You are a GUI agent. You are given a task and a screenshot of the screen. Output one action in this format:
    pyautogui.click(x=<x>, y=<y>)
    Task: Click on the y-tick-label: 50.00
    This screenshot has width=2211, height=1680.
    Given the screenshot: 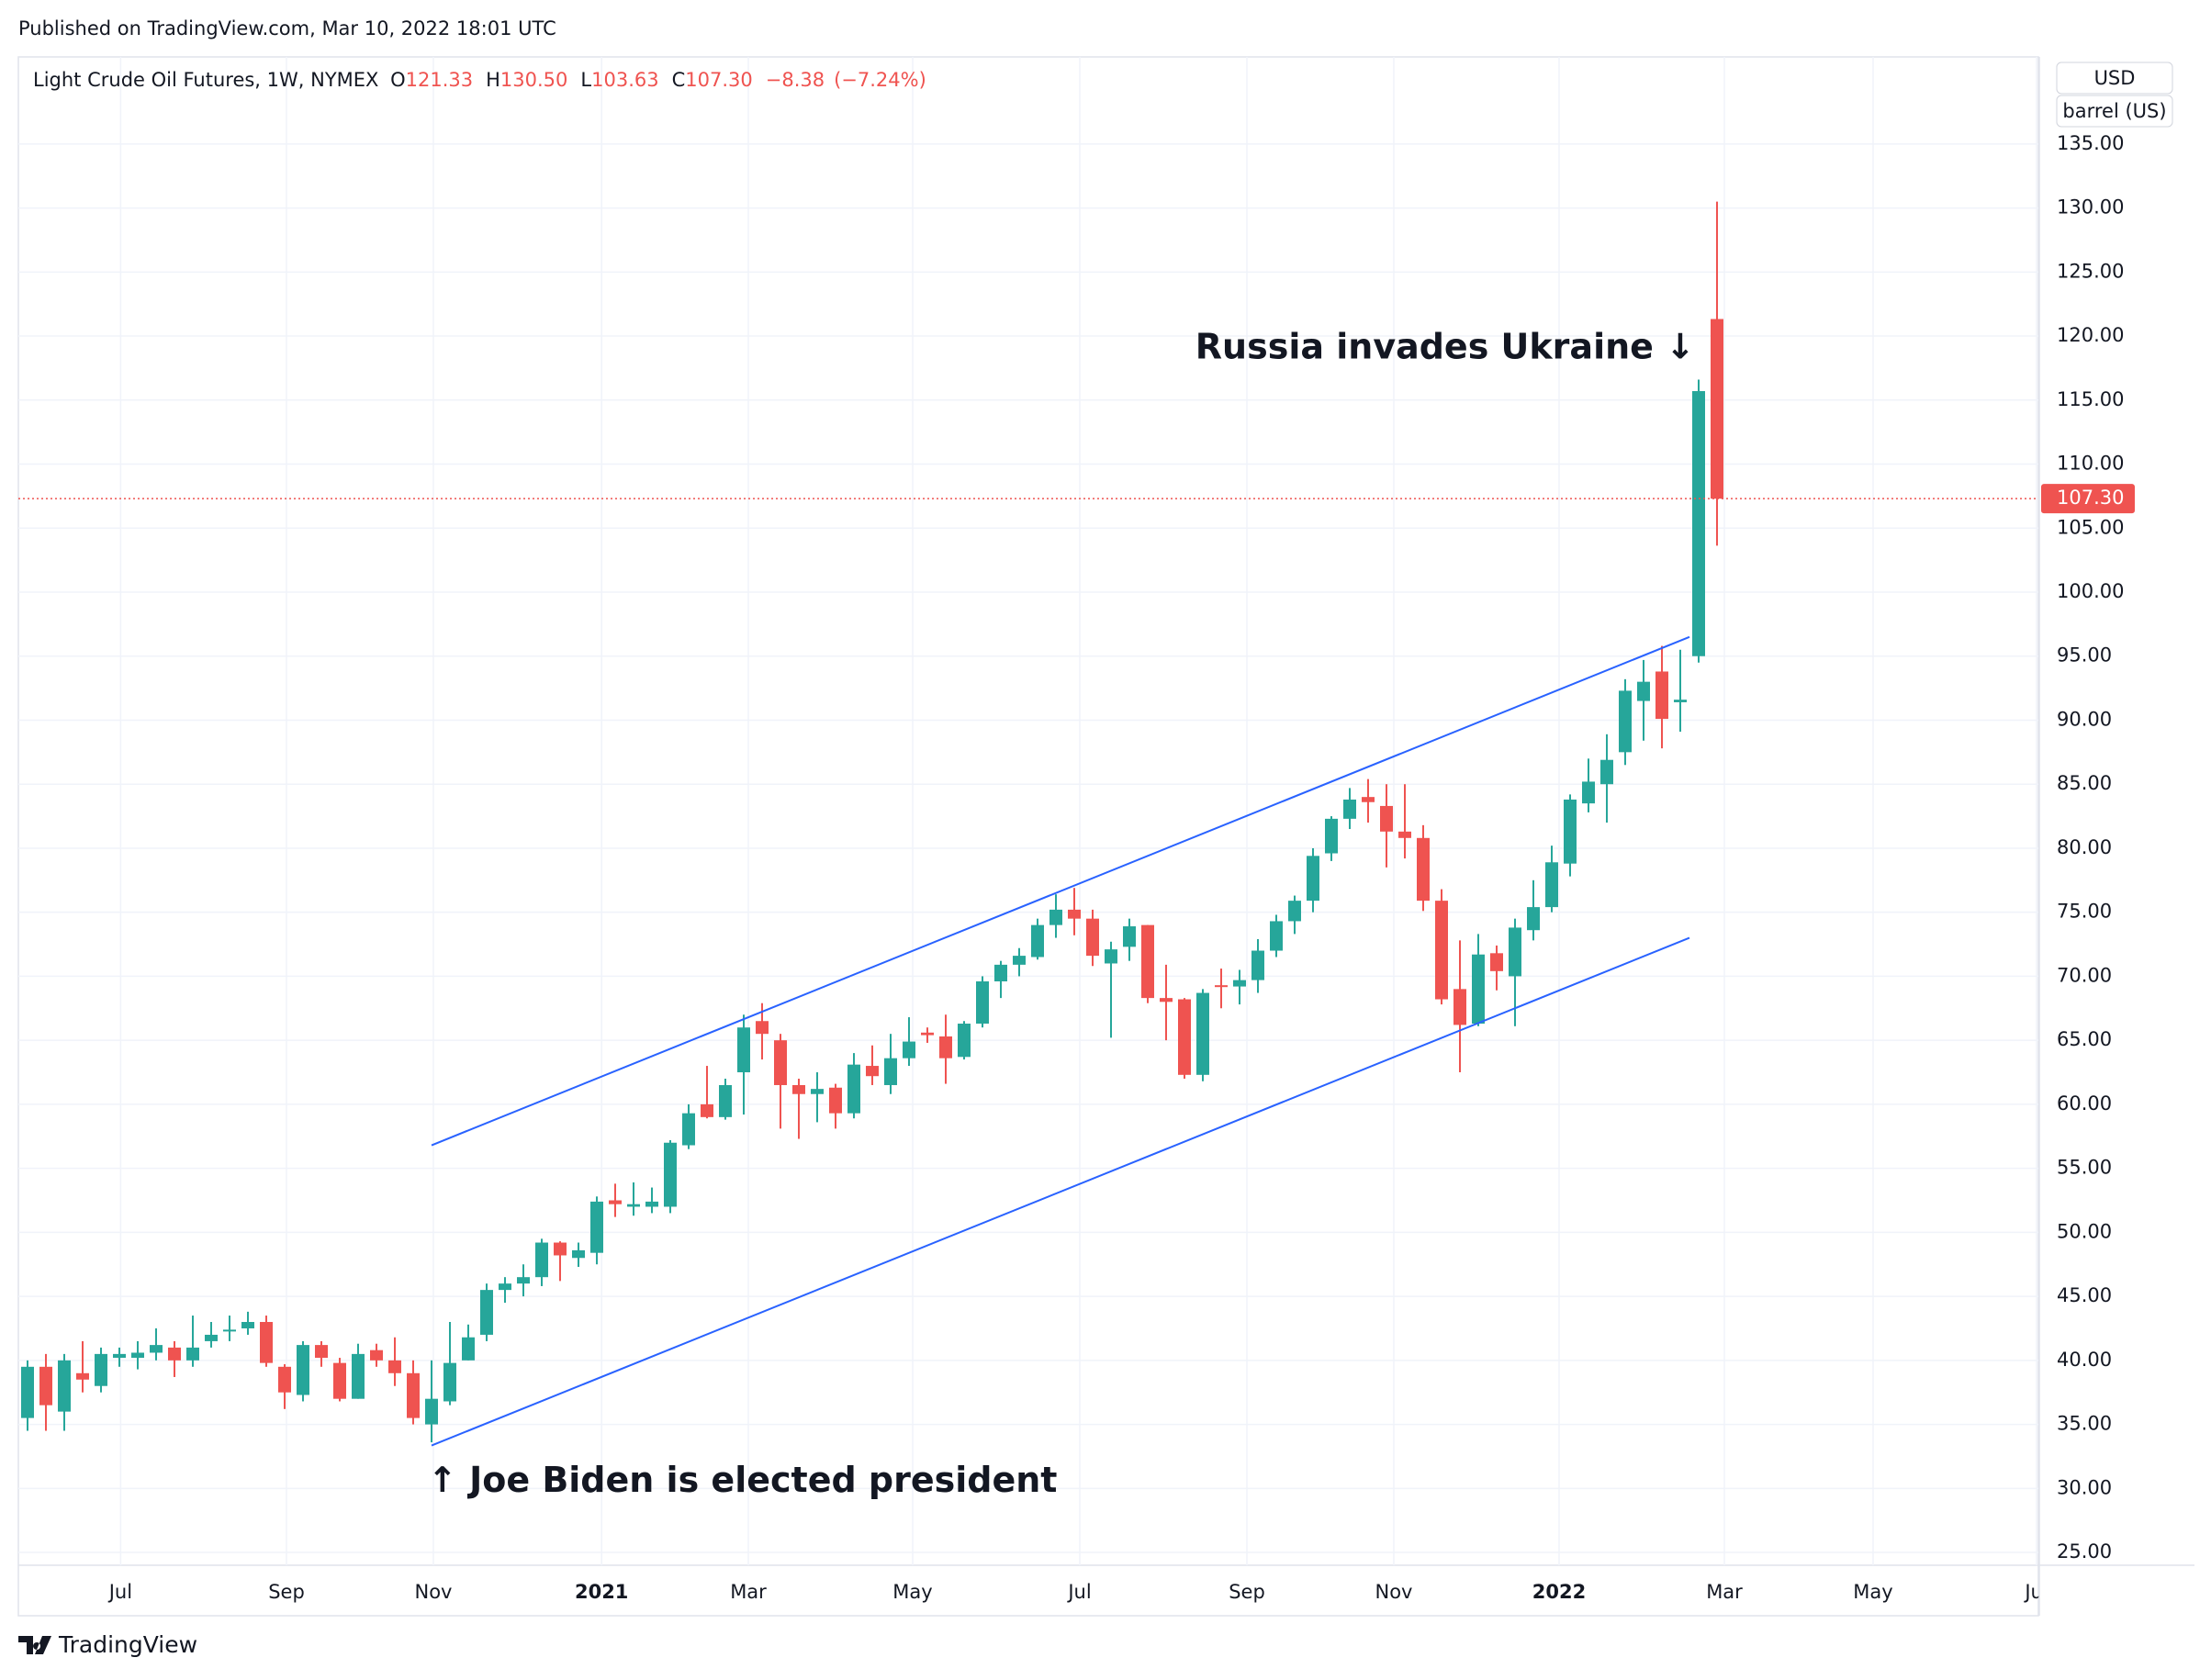 What is the action you would take?
    pyautogui.click(x=2084, y=1231)
    